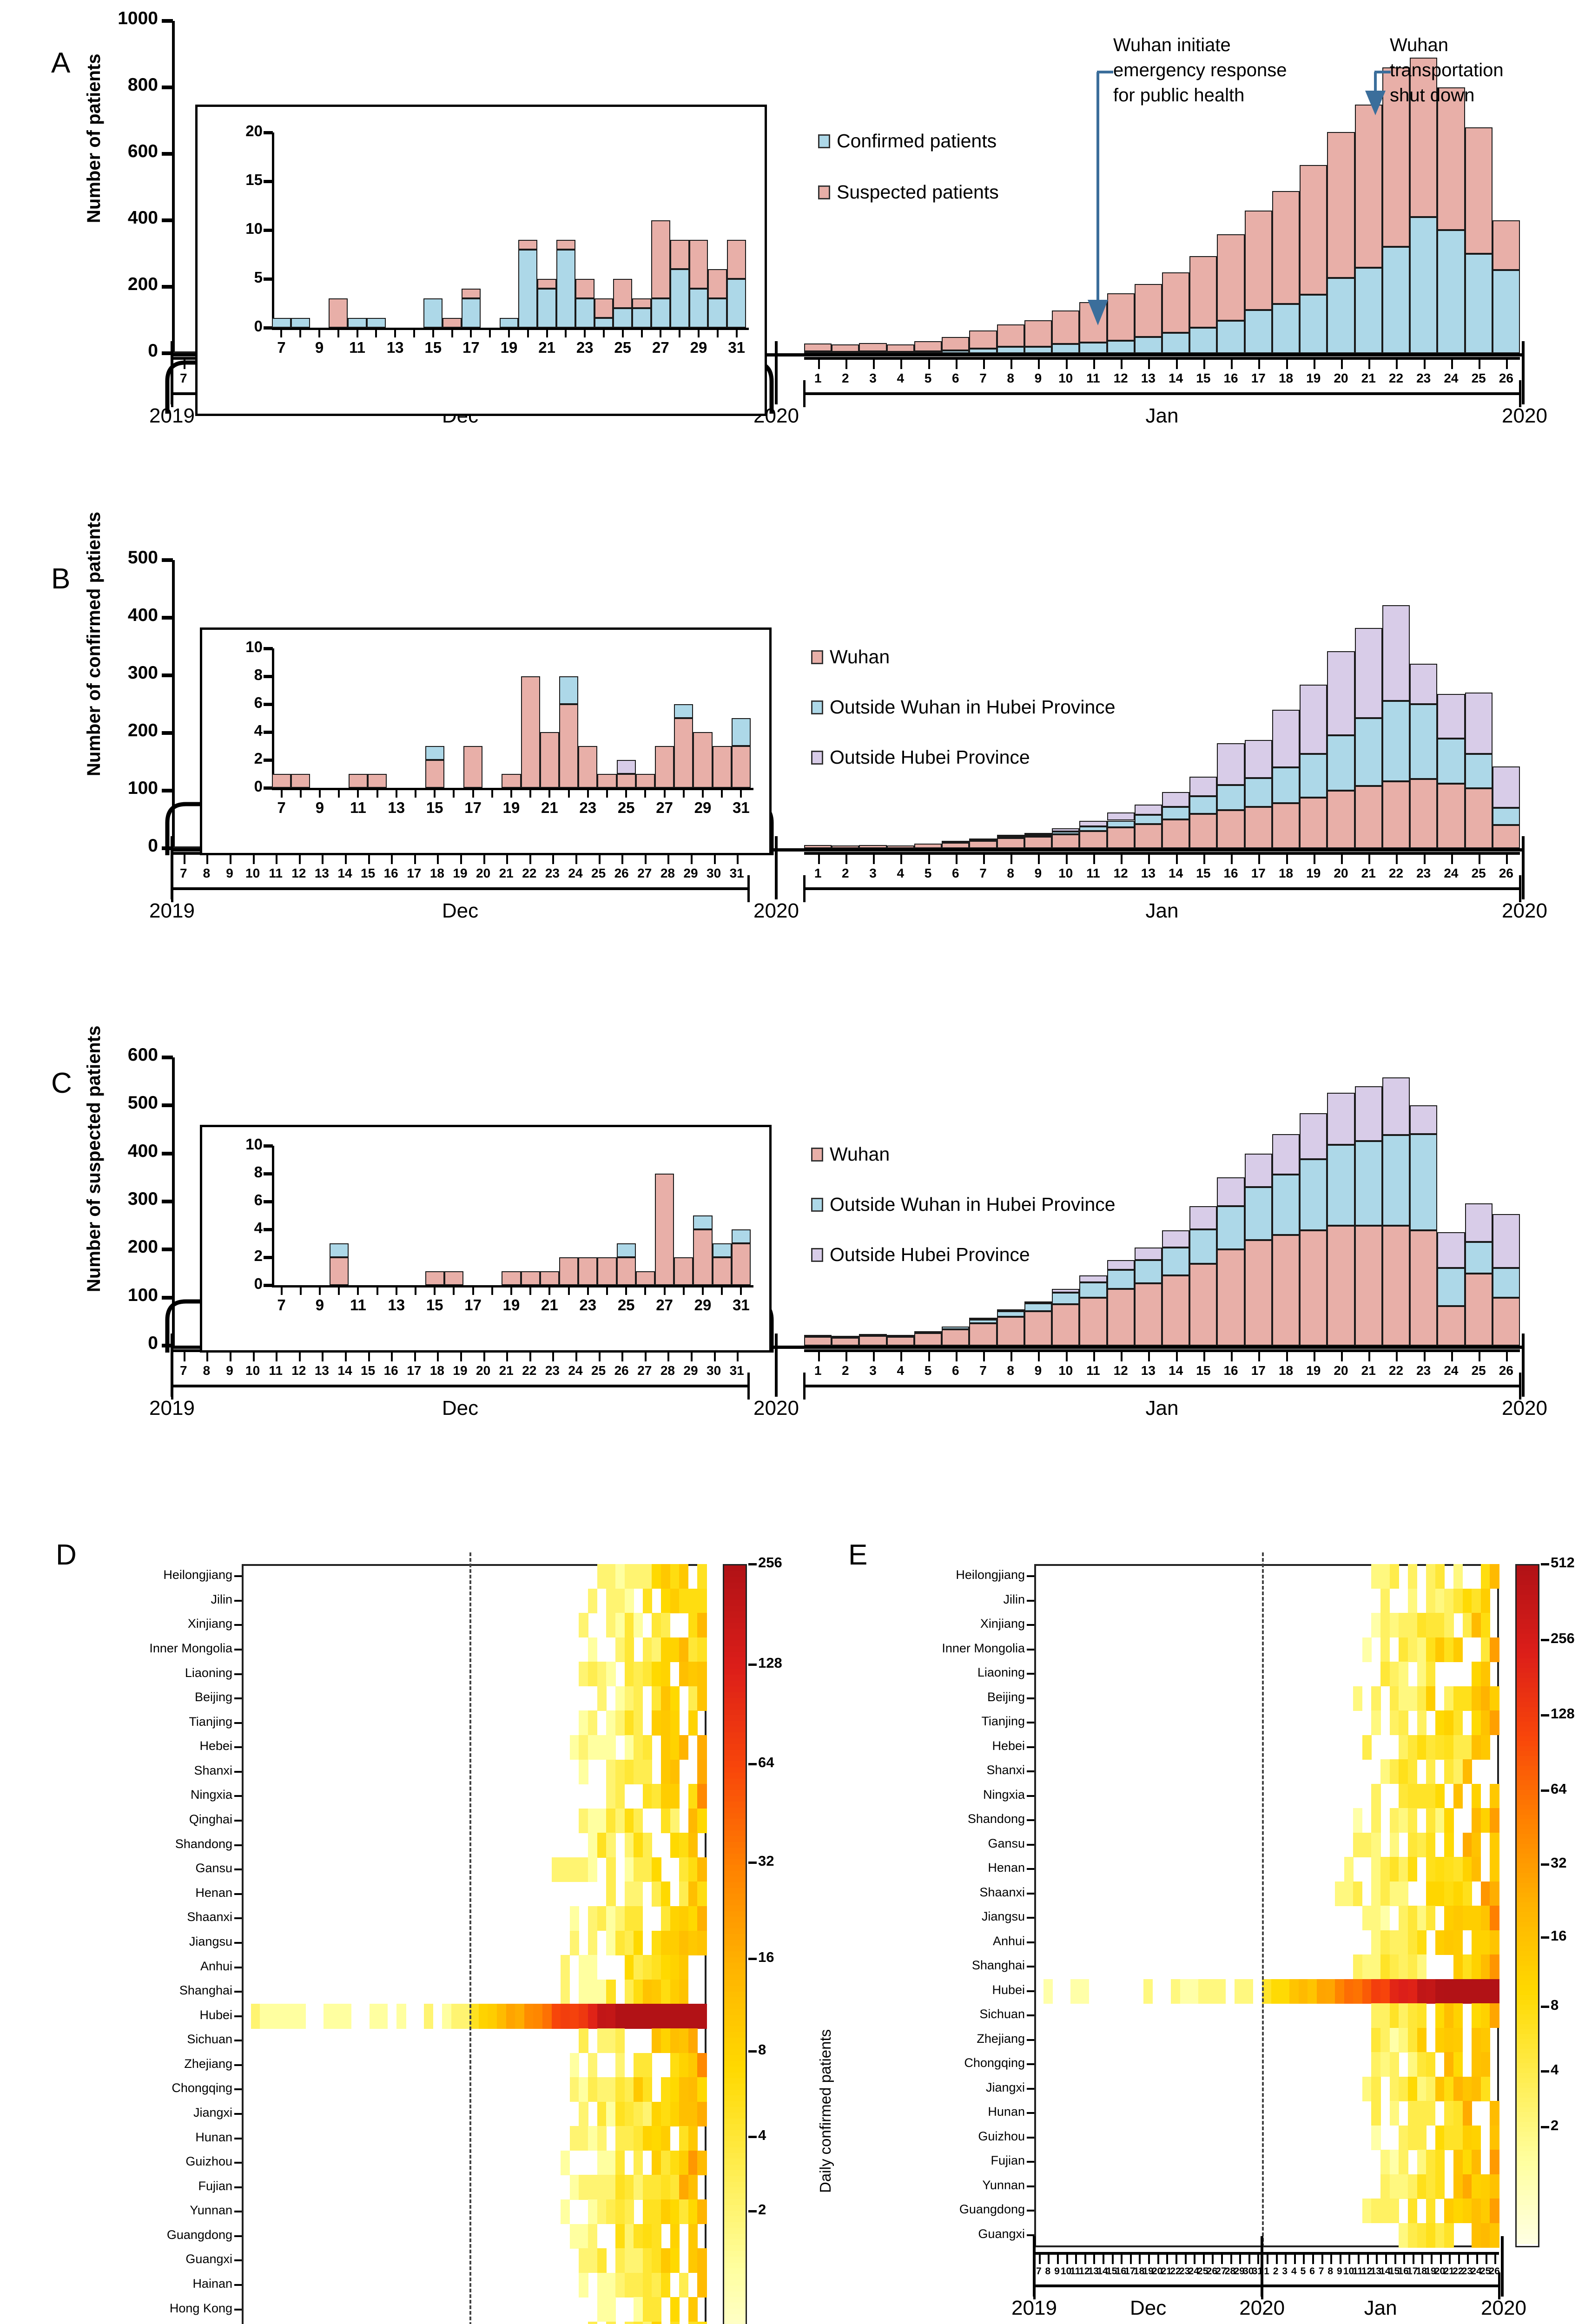 The height and width of the screenshot is (2324, 1585). What do you see at coordinates (1555, 2069) in the screenshot?
I see `colorbar-tick-label: 4` at bounding box center [1555, 2069].